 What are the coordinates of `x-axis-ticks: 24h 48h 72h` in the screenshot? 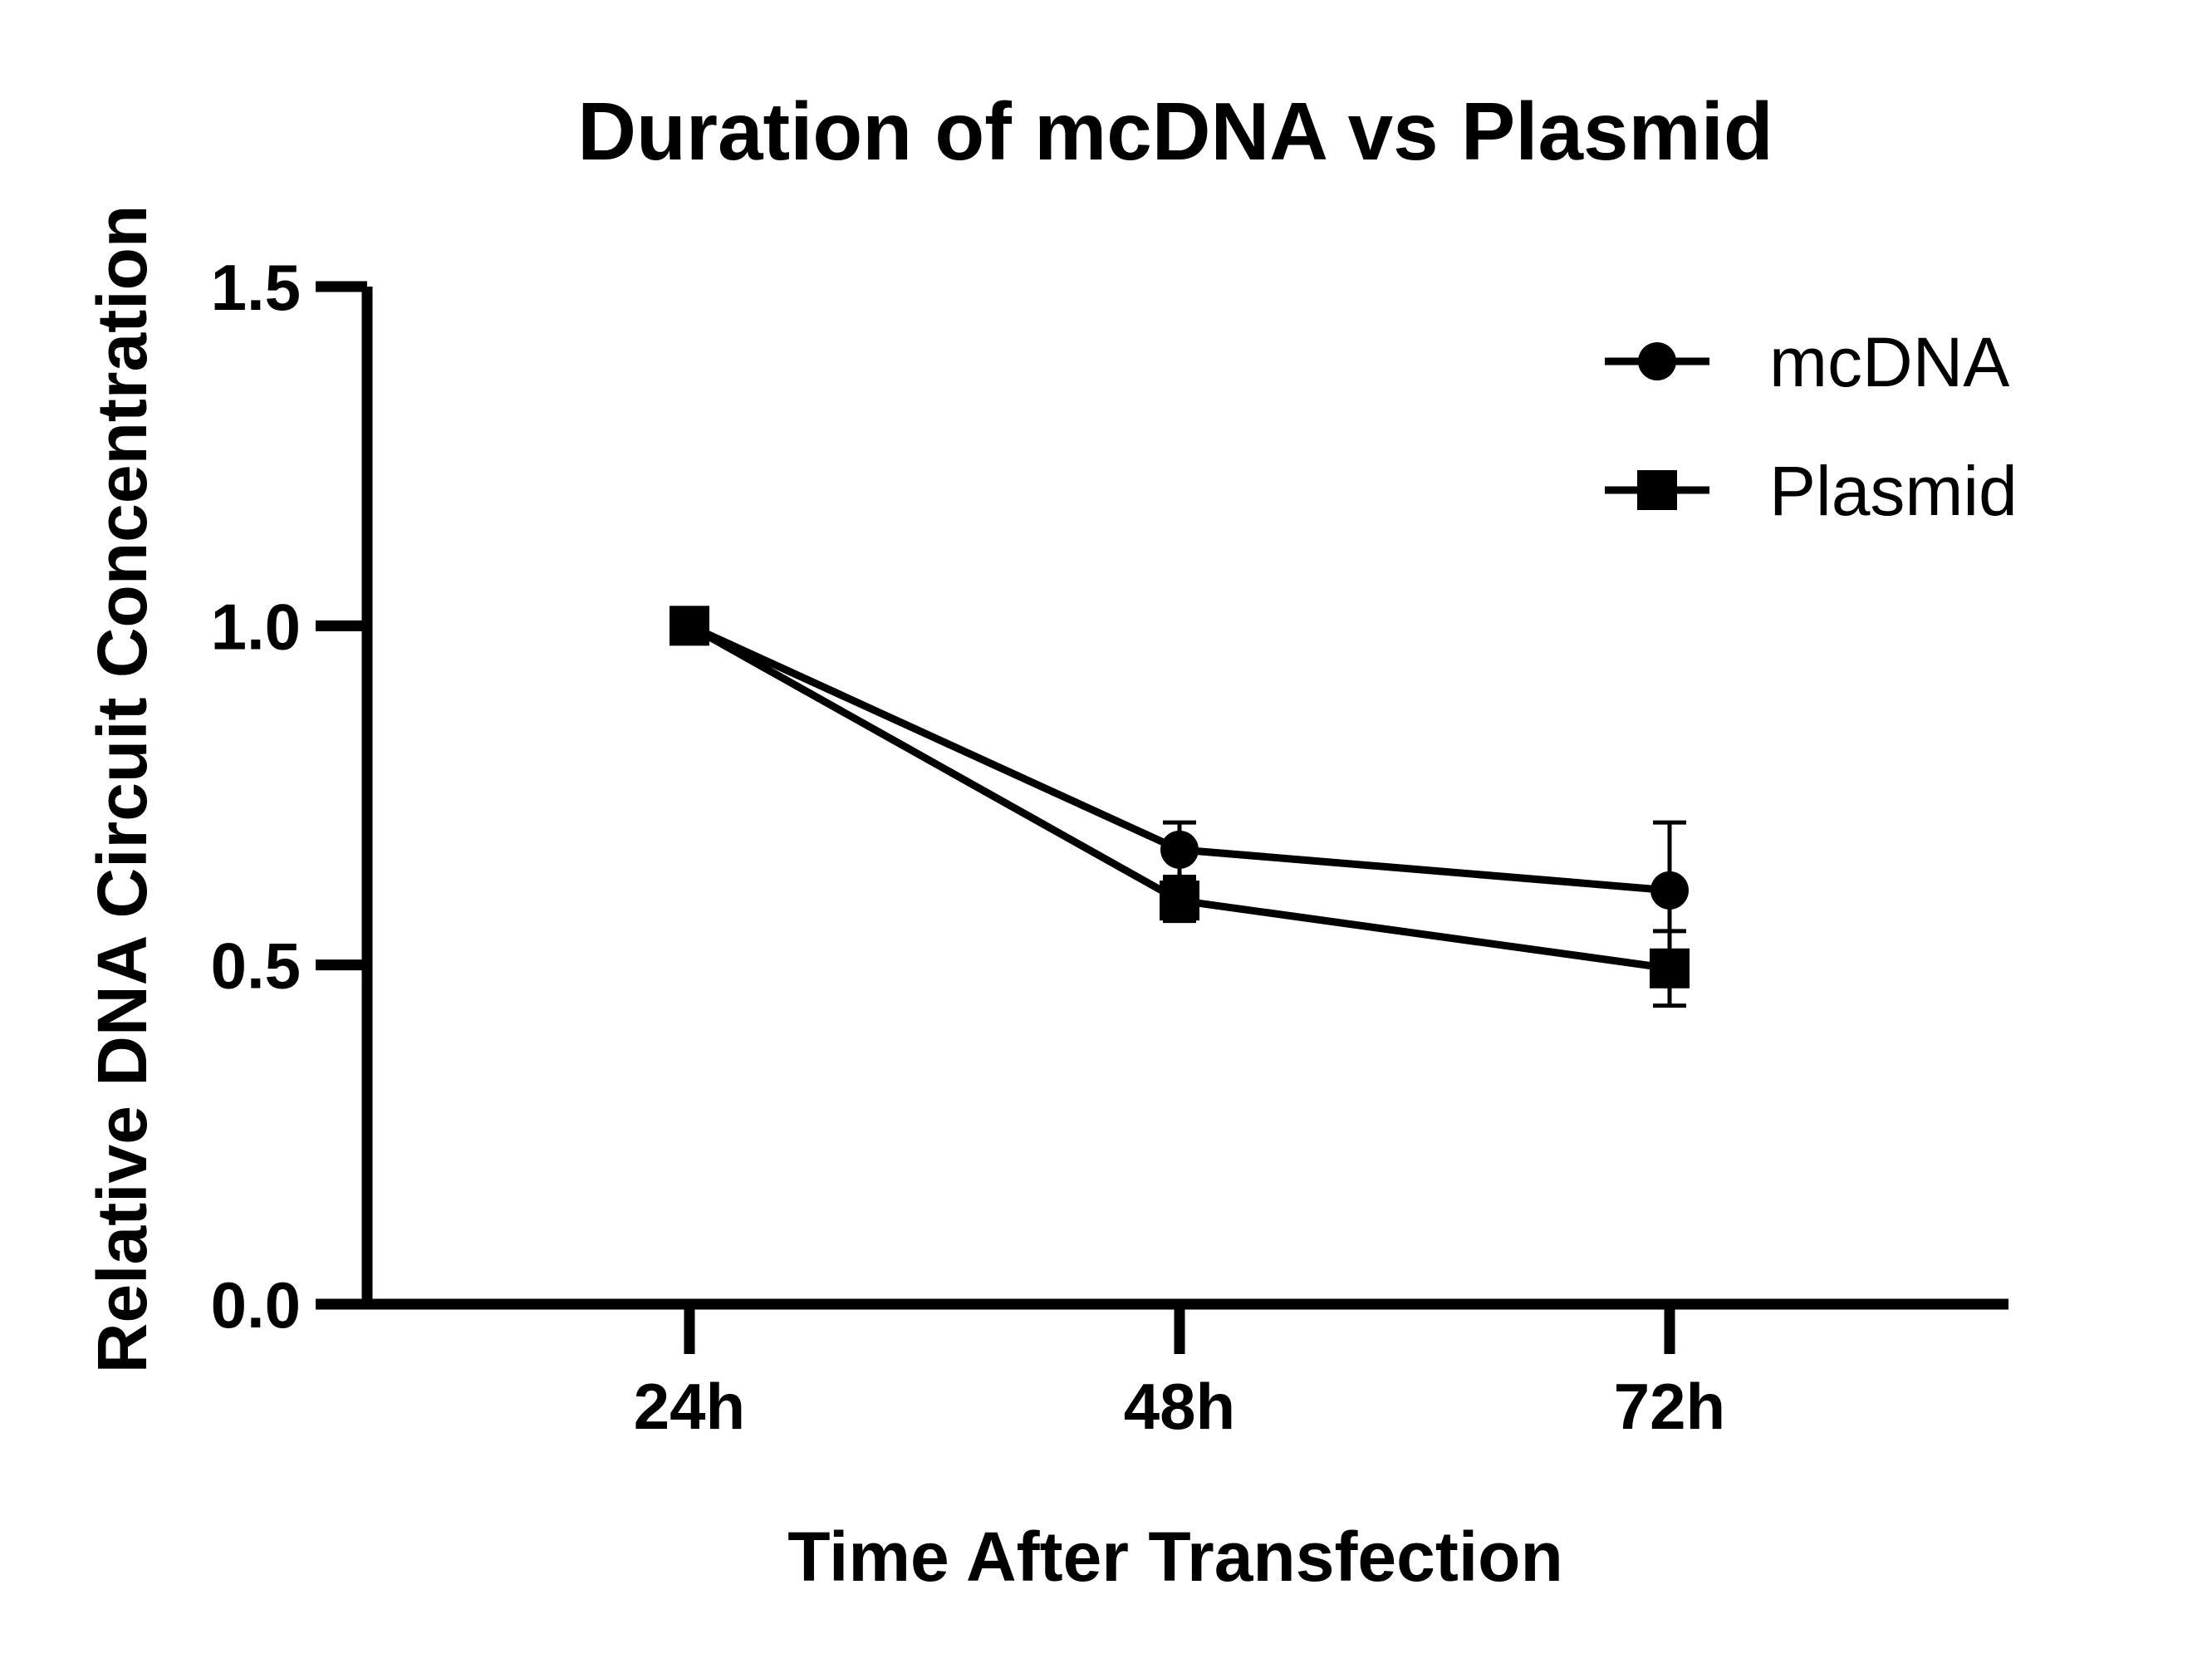 It's located at (1179, 1373).